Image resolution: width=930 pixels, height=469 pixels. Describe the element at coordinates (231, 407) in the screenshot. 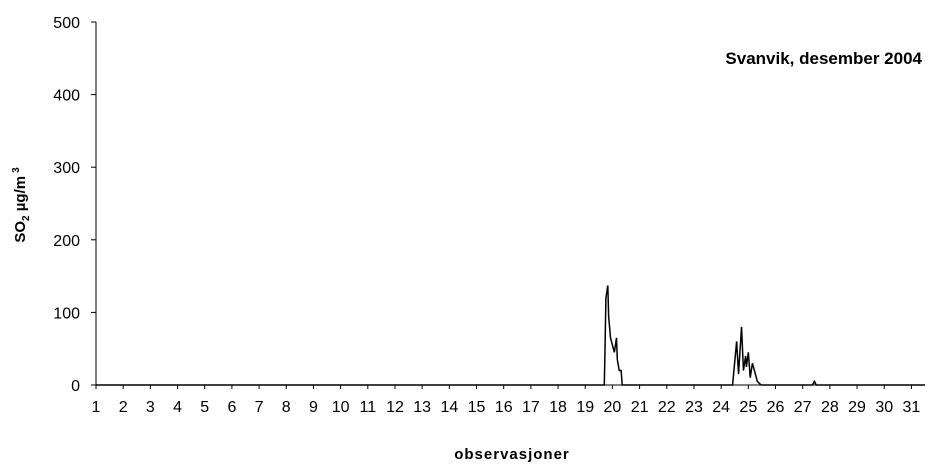

I see `x-tick-label: 6` at that location.